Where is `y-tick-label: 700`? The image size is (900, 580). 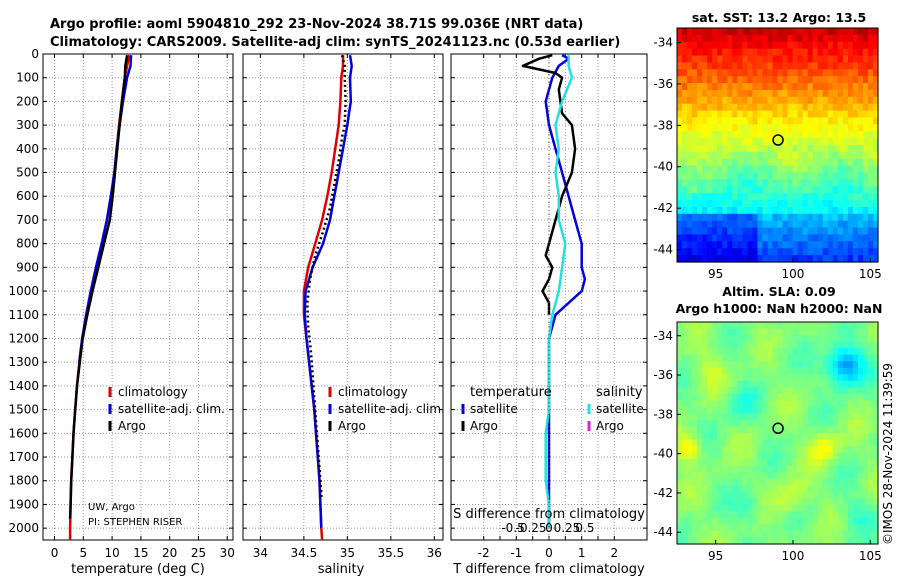 y-tick-label: 700 is located at coordinates (27, 220).